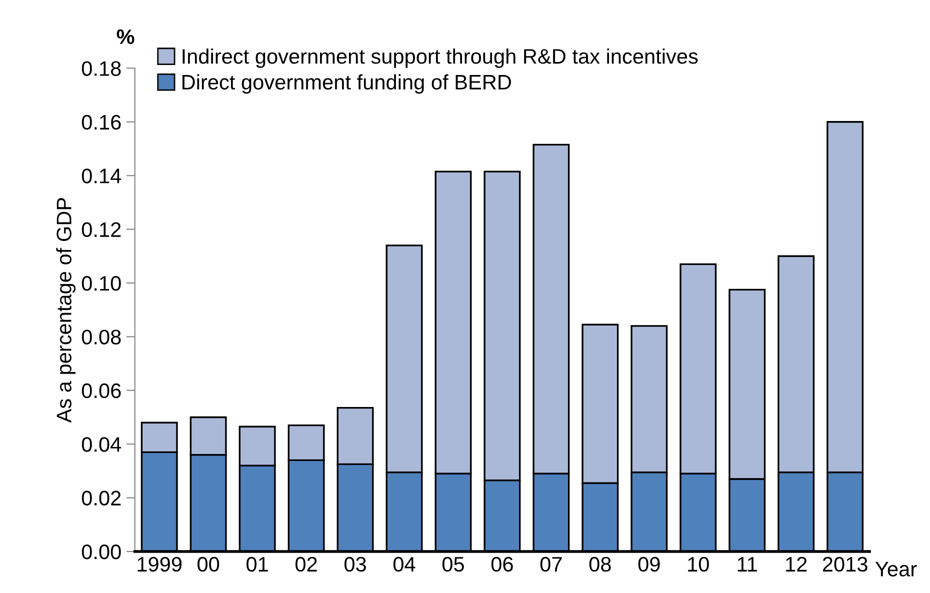  What do you see at coordinates (502, 564) in the screenshot?
I see `x-tick-label: 06` at bounding box center [502, 564].